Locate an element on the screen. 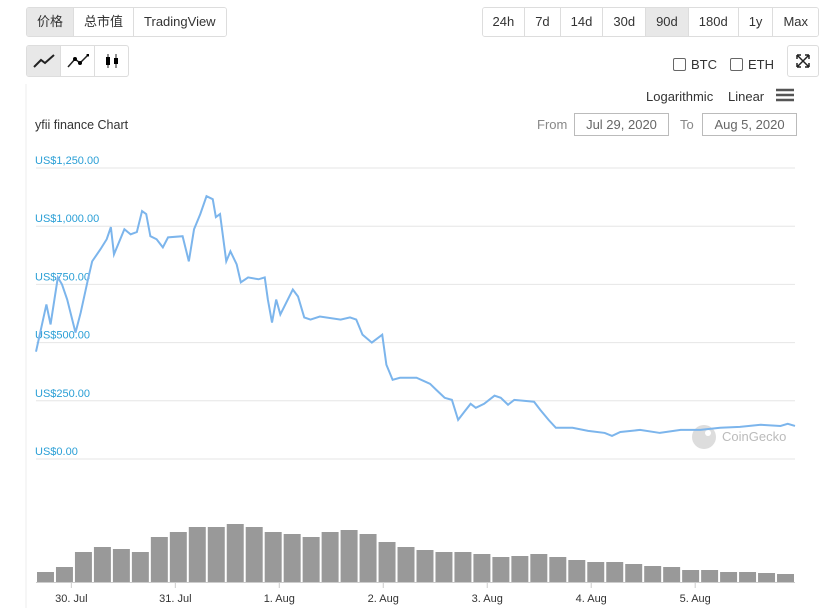  scale-option: Linear is located at coordinates (746, 96).